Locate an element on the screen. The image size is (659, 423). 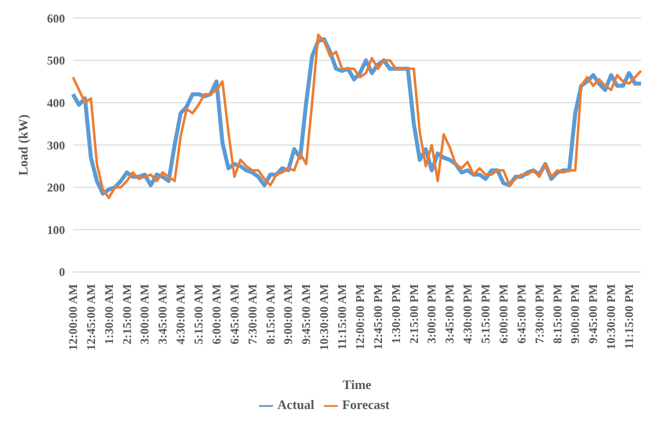
x-tick-label: 12:45:00 AM is located at coordinates (91, 317).